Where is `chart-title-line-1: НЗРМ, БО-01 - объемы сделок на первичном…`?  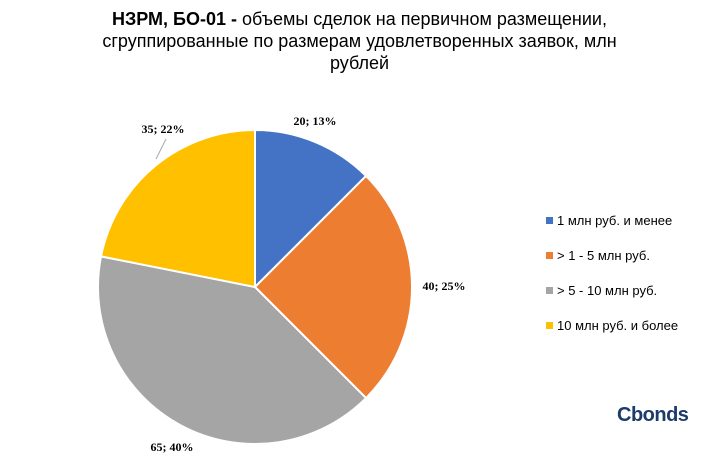 chart-title-line-1: НЗРМ, БО-01 - объемы сделок на первичном… is located at coordinates (359, 19).